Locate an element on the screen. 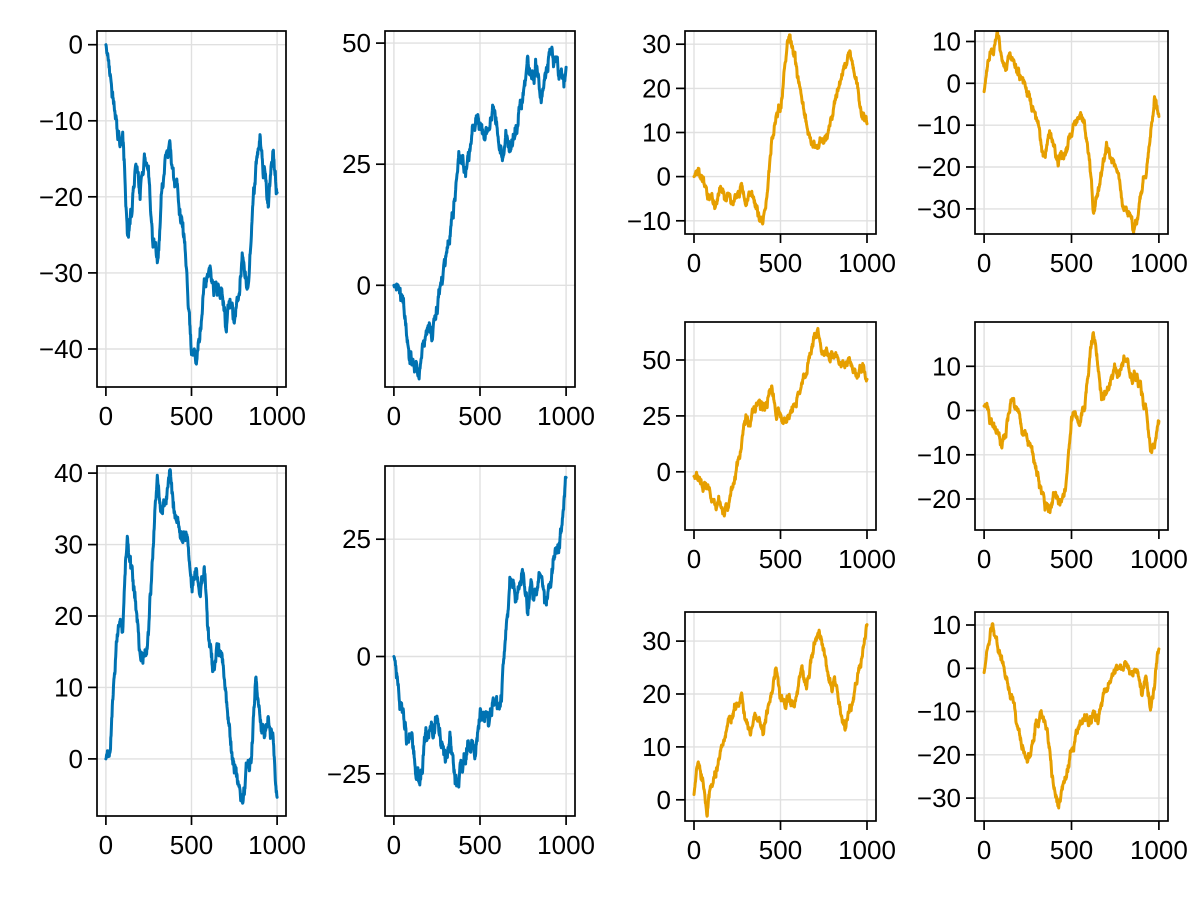 This screenshot has height=900, width=1200. y-tick-label: −40 is located at coordinates (61, 349).